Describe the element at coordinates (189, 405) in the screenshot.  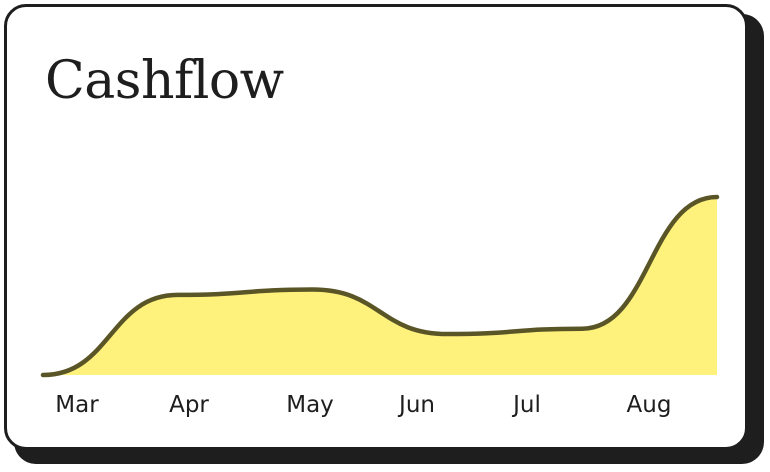
I see `x-tick-label-apr: Apr` at that location.